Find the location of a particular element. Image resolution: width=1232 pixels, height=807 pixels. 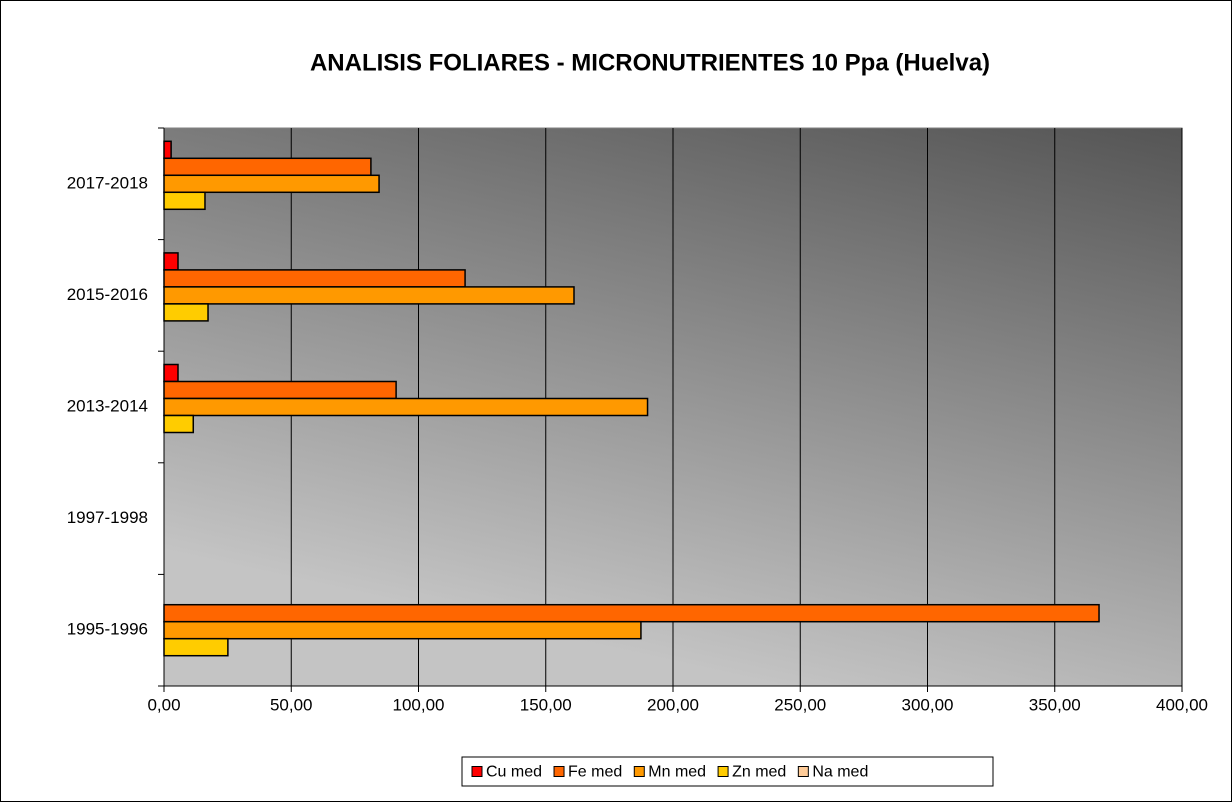

legend: Cu med Fe med Mn med Zn med Na med is located at coordinates (727, 771).